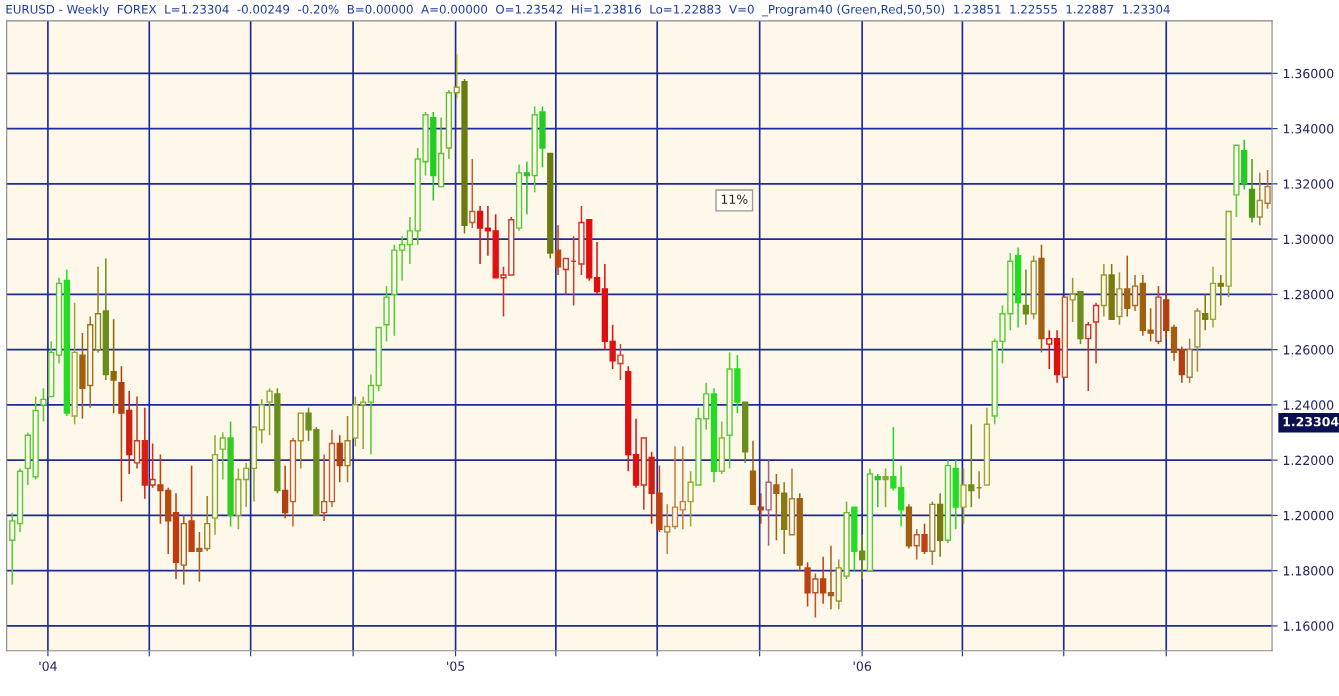  What do you see at coordinates (862, 666) in the screenshot?
I see `x-tick-label: '06` at bounding box center [862, 666].